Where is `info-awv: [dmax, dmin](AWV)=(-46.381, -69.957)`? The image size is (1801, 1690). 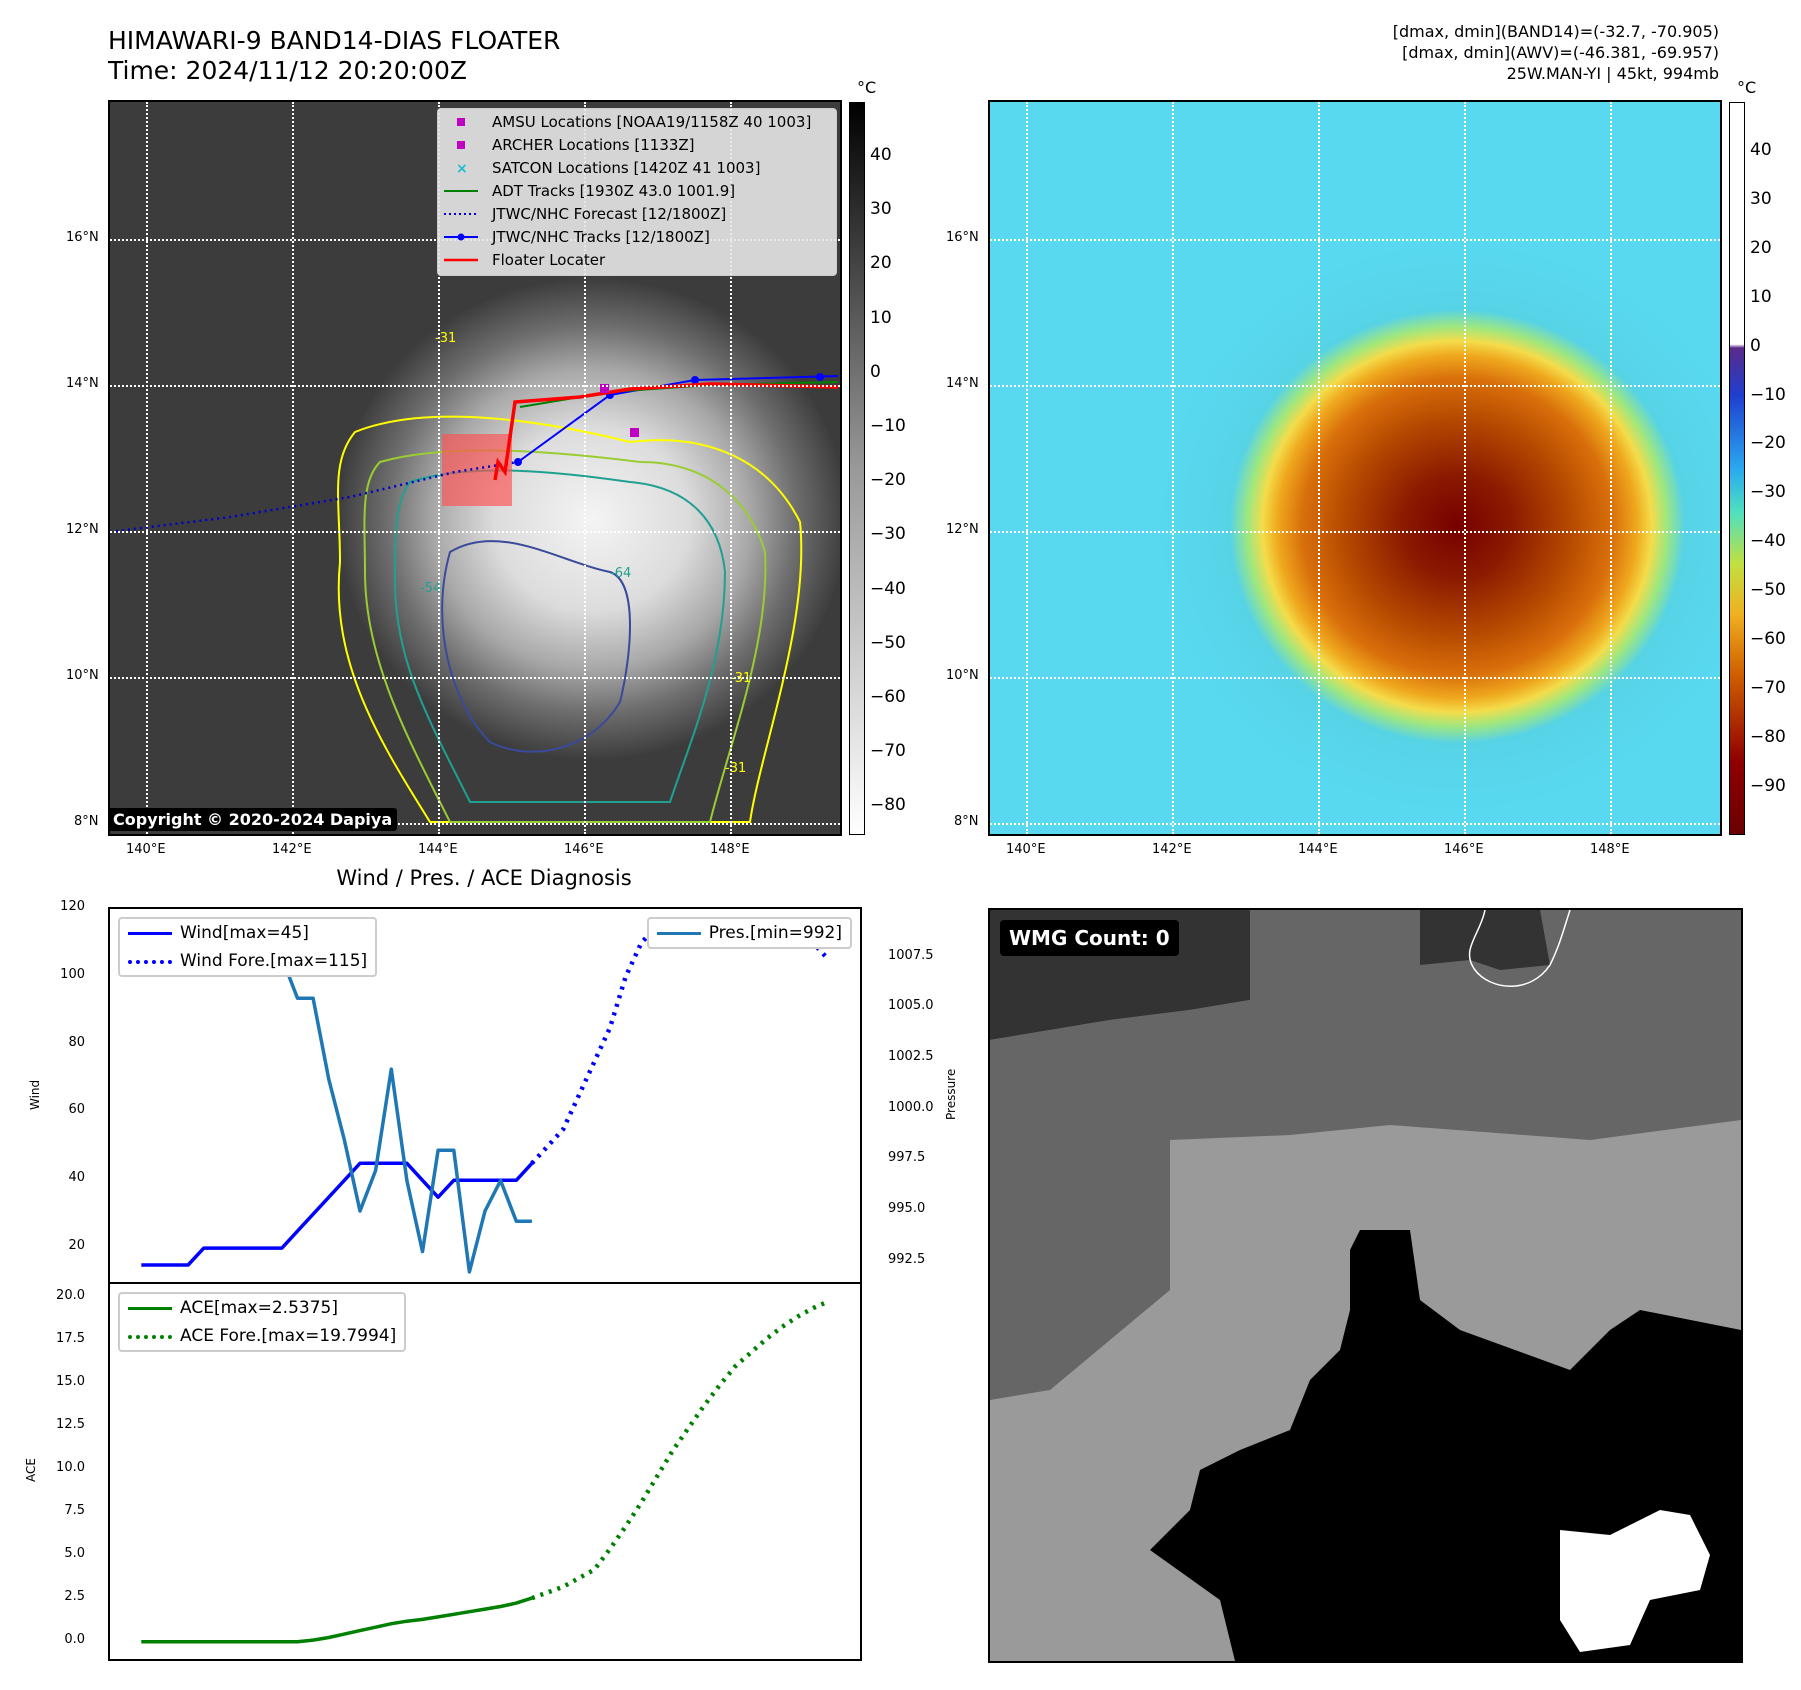
info-awv: [dmax, dmin](AWV)=(-46.381, -69.957) is located at coordinates (1560, 52).